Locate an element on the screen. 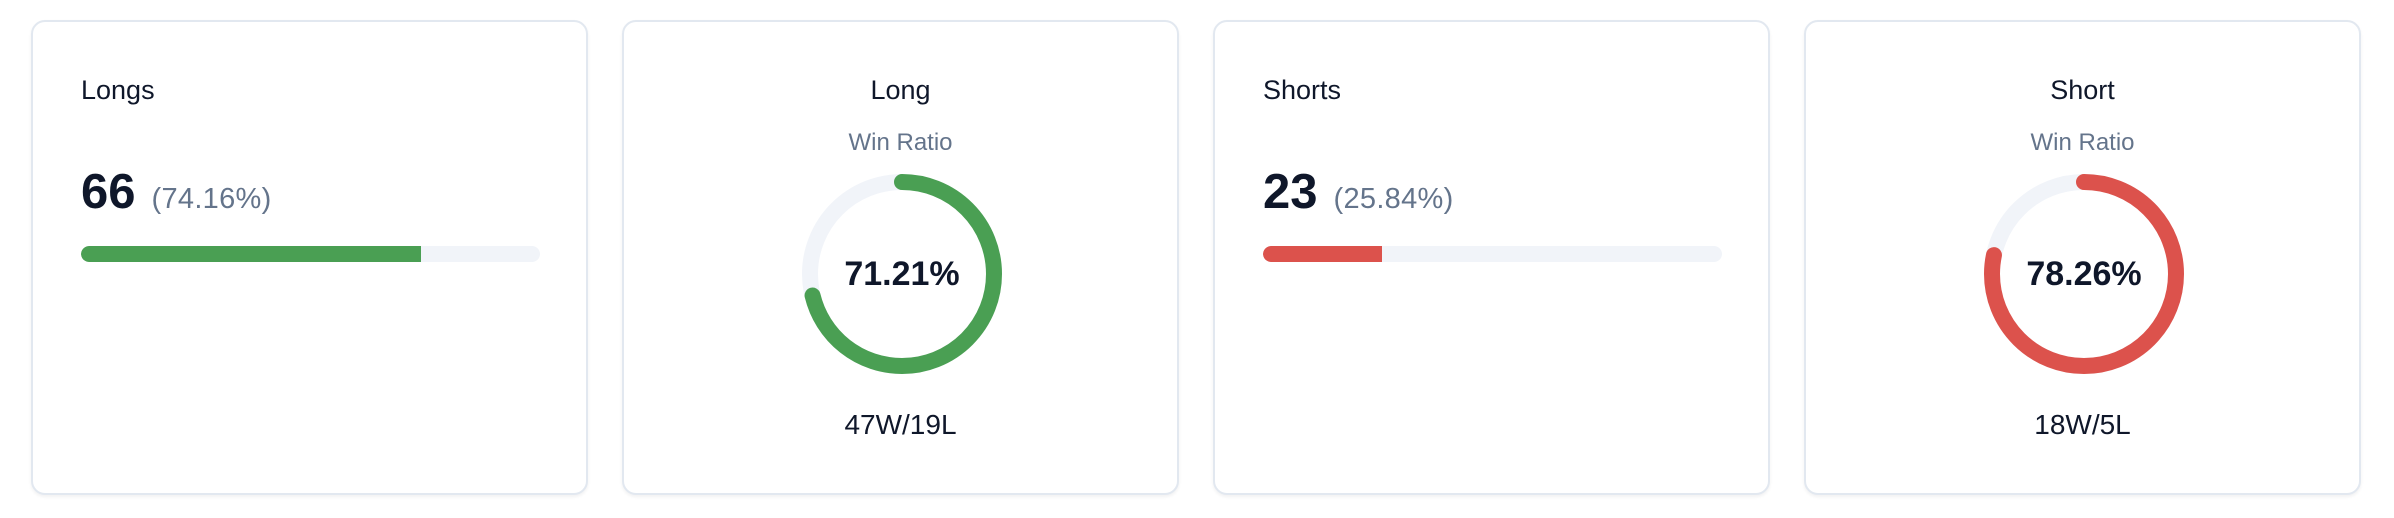 This screenshot has width=2394, height=518. card-title: Short is located at coordinates (2082, 90).